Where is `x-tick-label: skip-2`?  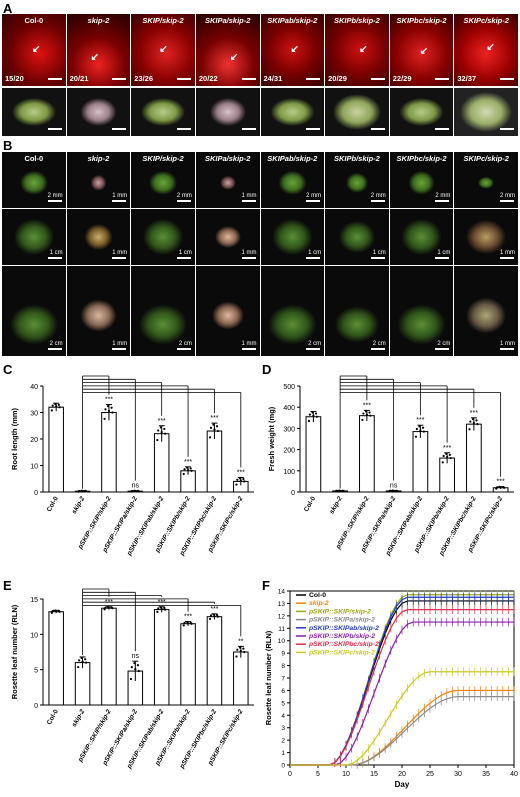
x-tick-label: skip-2 is located at coordinates (79, 505).